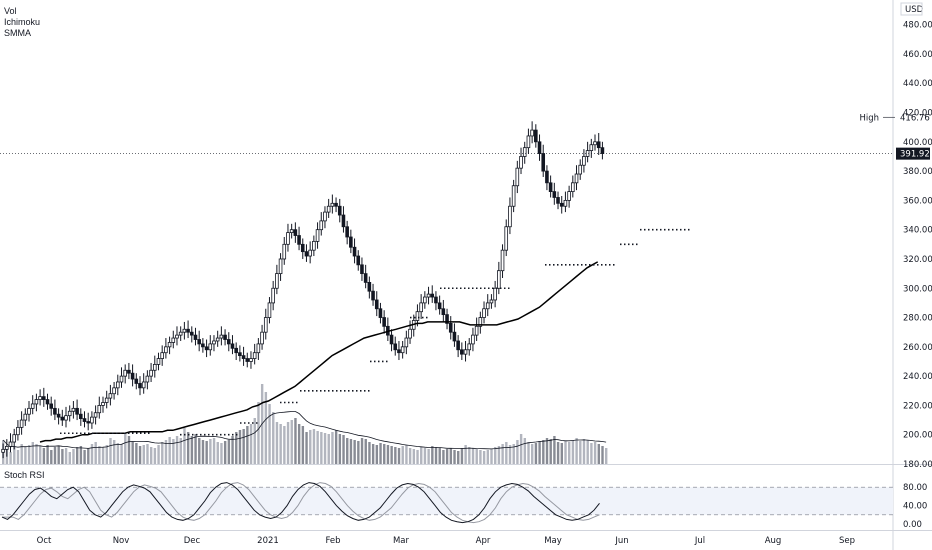  Describe the element at coordinates (44, 541) in the screenshot. I see `time-axis-label: Oct` at that location.